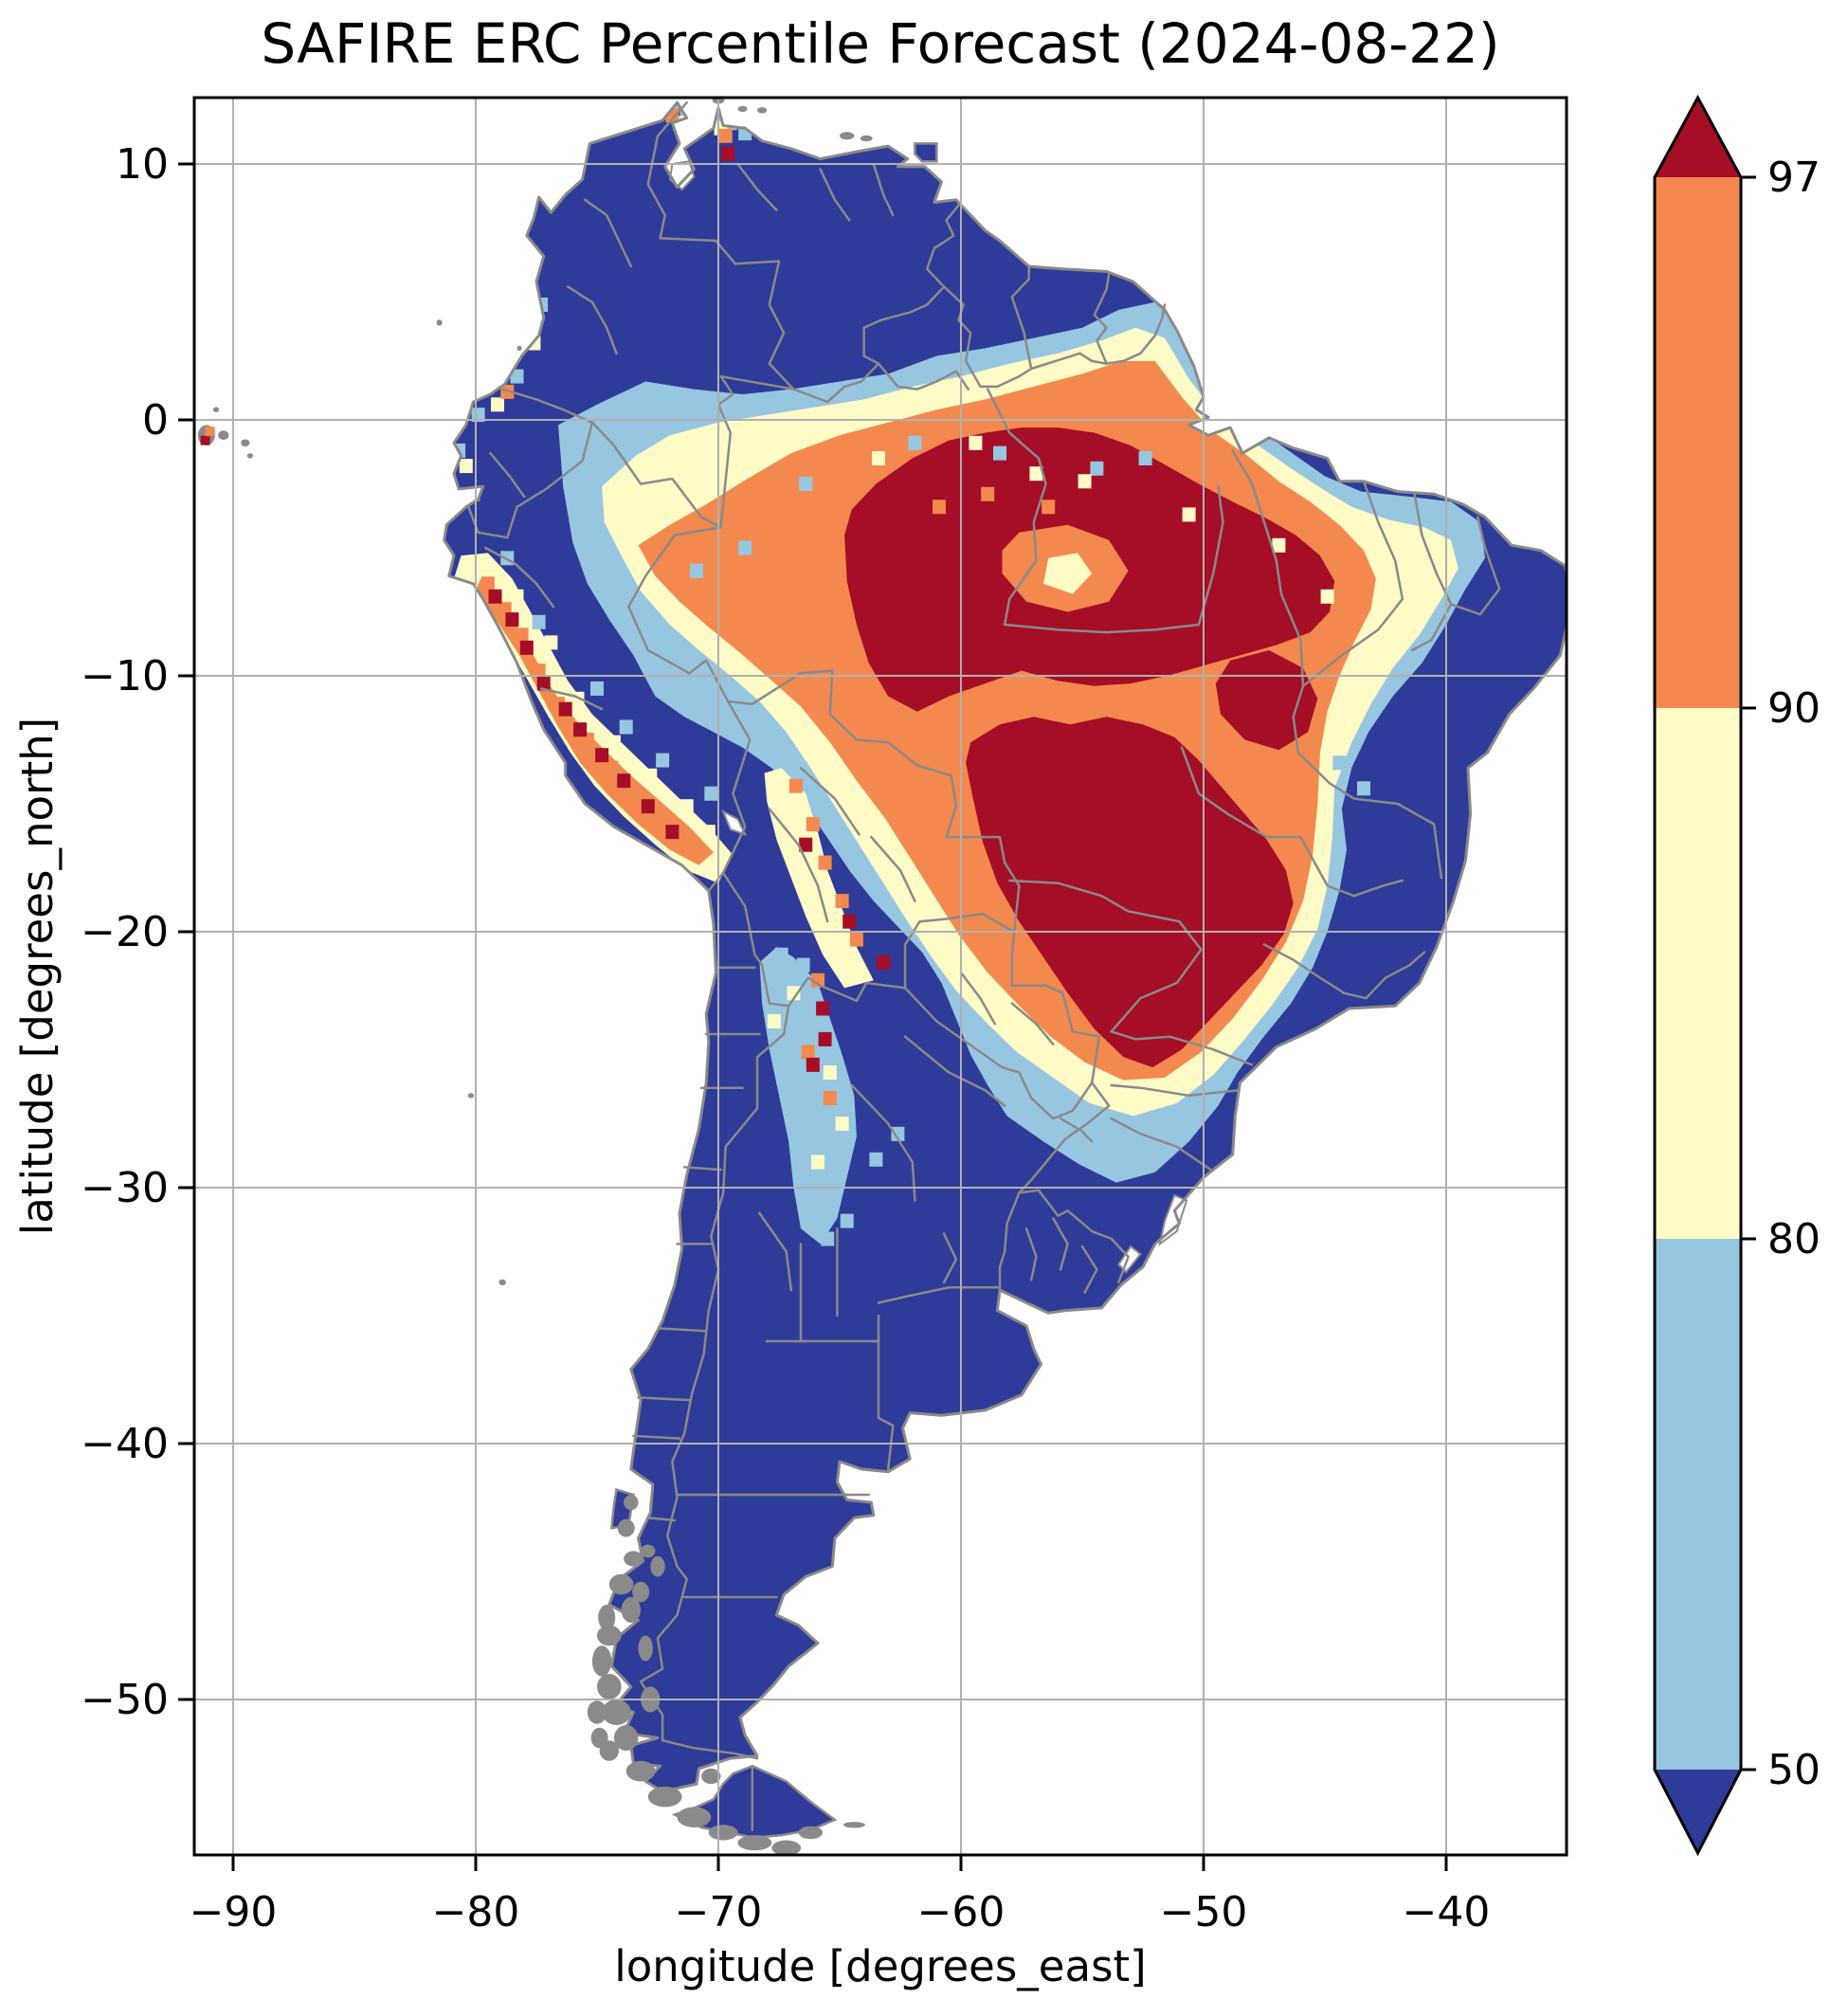  Describe the element at coordinates (1447, 1912) in the screenshot. I see `x-tick-label: −40` at that location.